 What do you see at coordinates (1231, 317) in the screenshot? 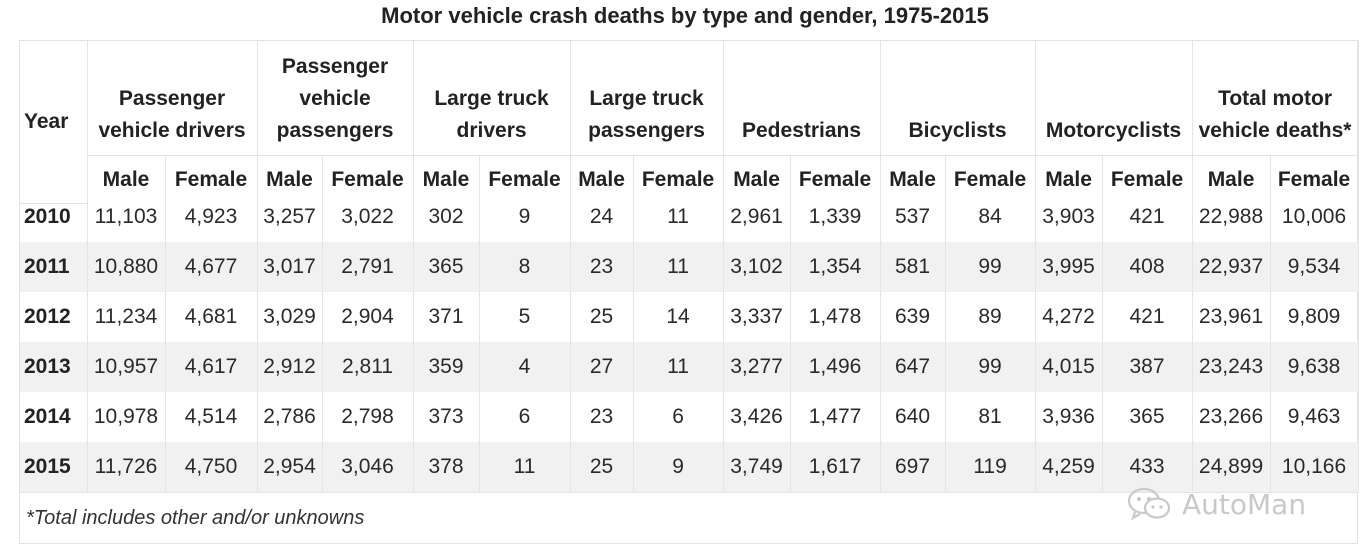
I see `value-cell: 23,961` at bounding box center [1231, 317].